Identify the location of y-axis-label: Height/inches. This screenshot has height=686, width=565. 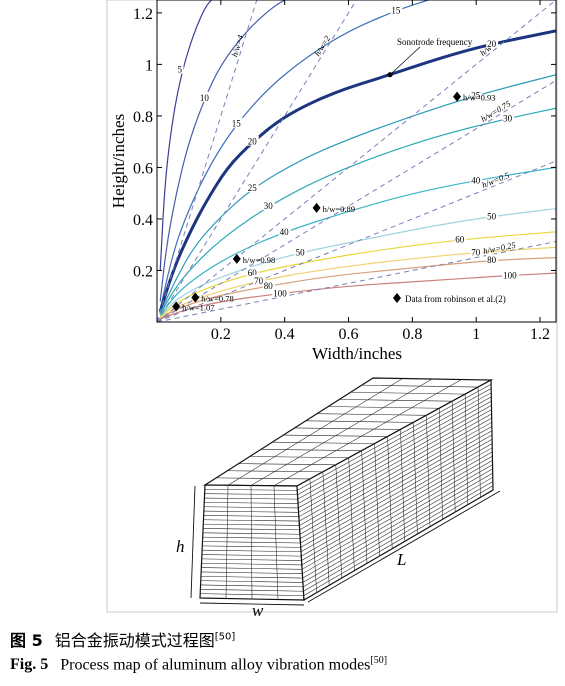
(118, 161).